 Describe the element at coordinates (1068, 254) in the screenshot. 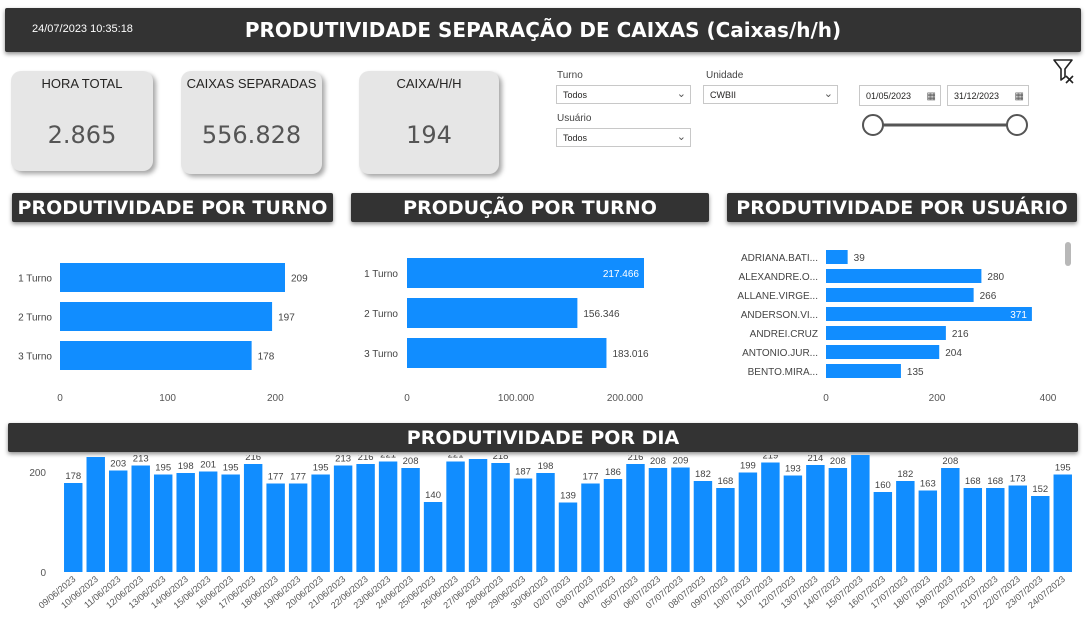

I see `scrollbar-thumb` at that location.